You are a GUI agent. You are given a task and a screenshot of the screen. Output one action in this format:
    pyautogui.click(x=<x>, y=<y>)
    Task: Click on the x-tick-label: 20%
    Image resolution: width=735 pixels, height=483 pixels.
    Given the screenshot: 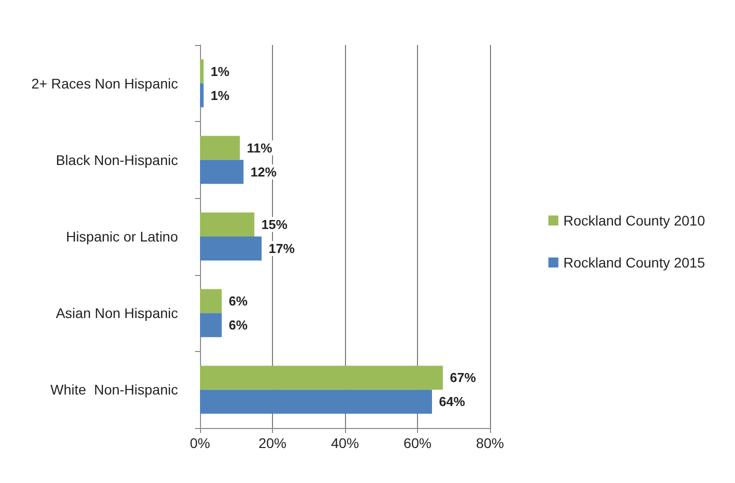 What is the action you would take?
    pyautogui.click(x=272, y=443)
    